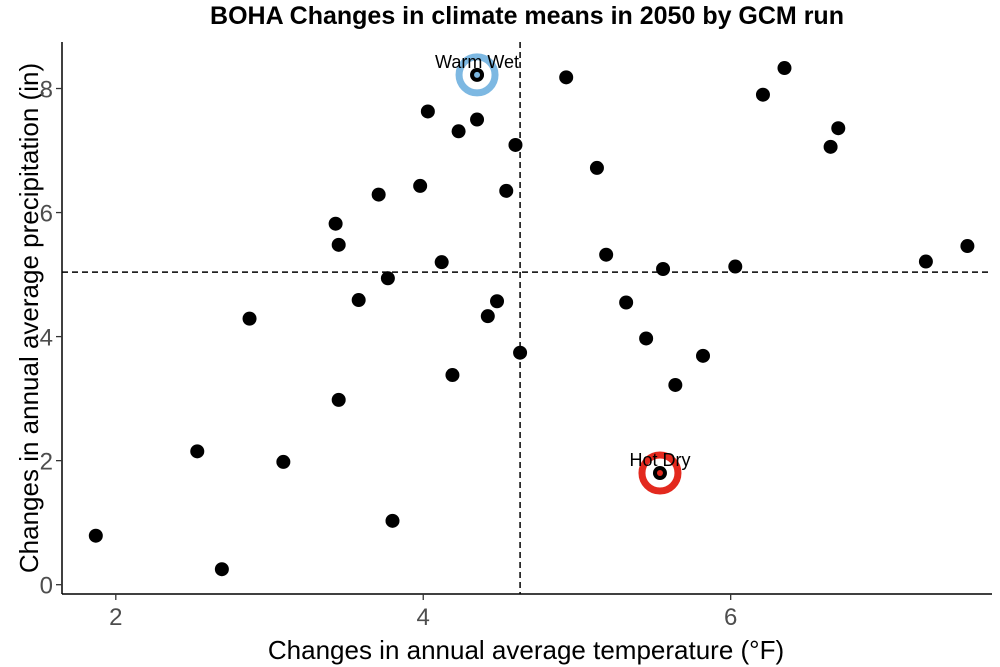  I want to click on y-tick-label: 0, so click(46, 586).